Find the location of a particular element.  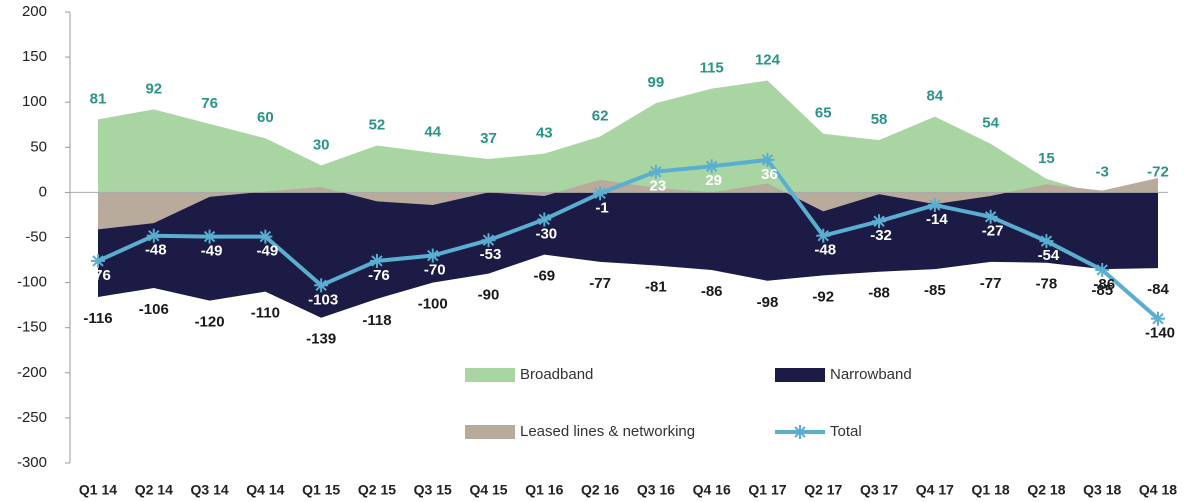

total-label: -54 is located at coordinates (1049, 255).